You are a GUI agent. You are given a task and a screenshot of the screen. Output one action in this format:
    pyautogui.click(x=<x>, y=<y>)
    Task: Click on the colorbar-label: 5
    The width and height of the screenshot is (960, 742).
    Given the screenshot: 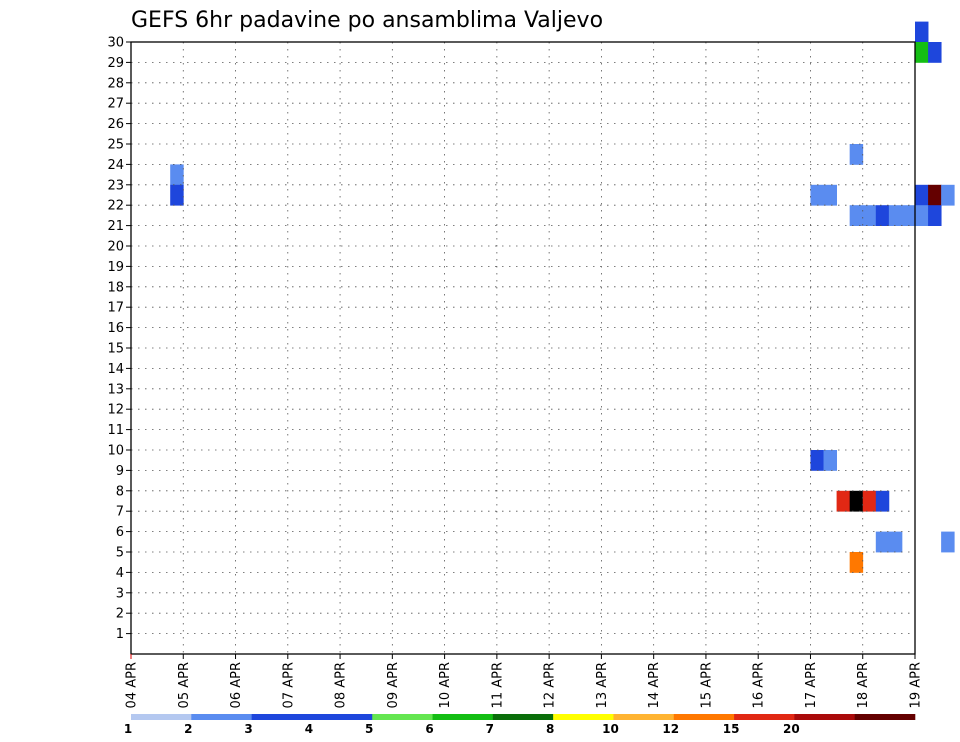 What is the action you would take?
    pyautogui.click(x=369, y=729)
    